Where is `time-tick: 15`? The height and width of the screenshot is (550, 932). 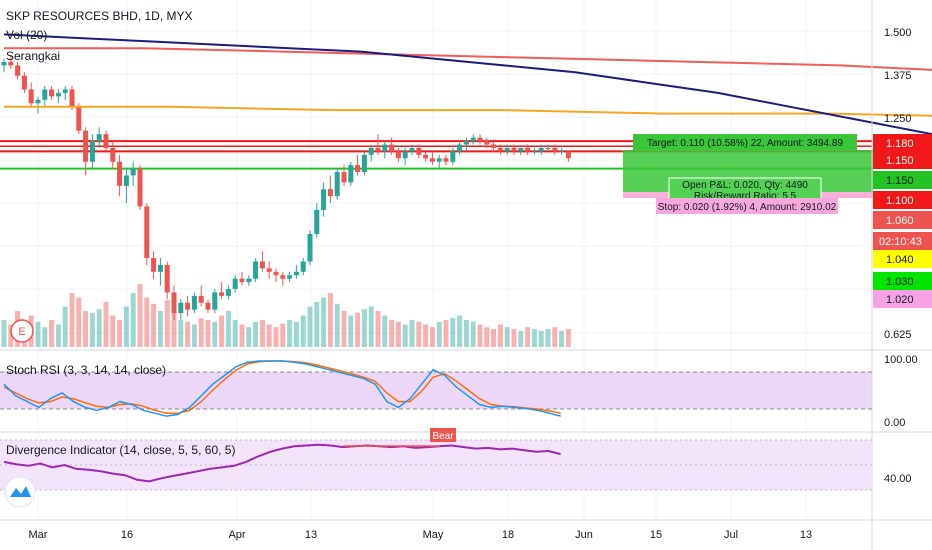
time-tick: 15 is located at coordinates (656, 535).